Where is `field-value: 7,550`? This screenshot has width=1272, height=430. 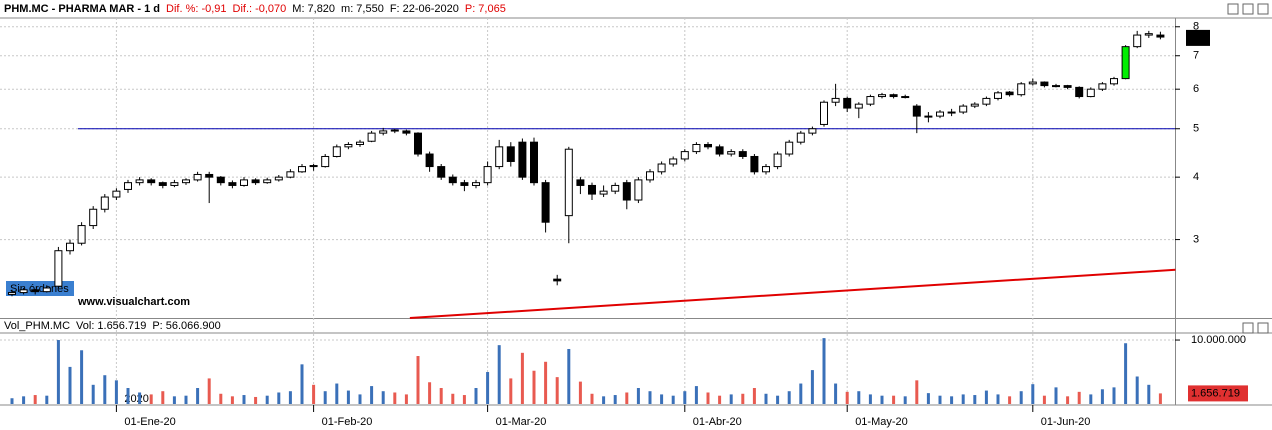 field-value: 7,550 is located at coordinates (370, 9).